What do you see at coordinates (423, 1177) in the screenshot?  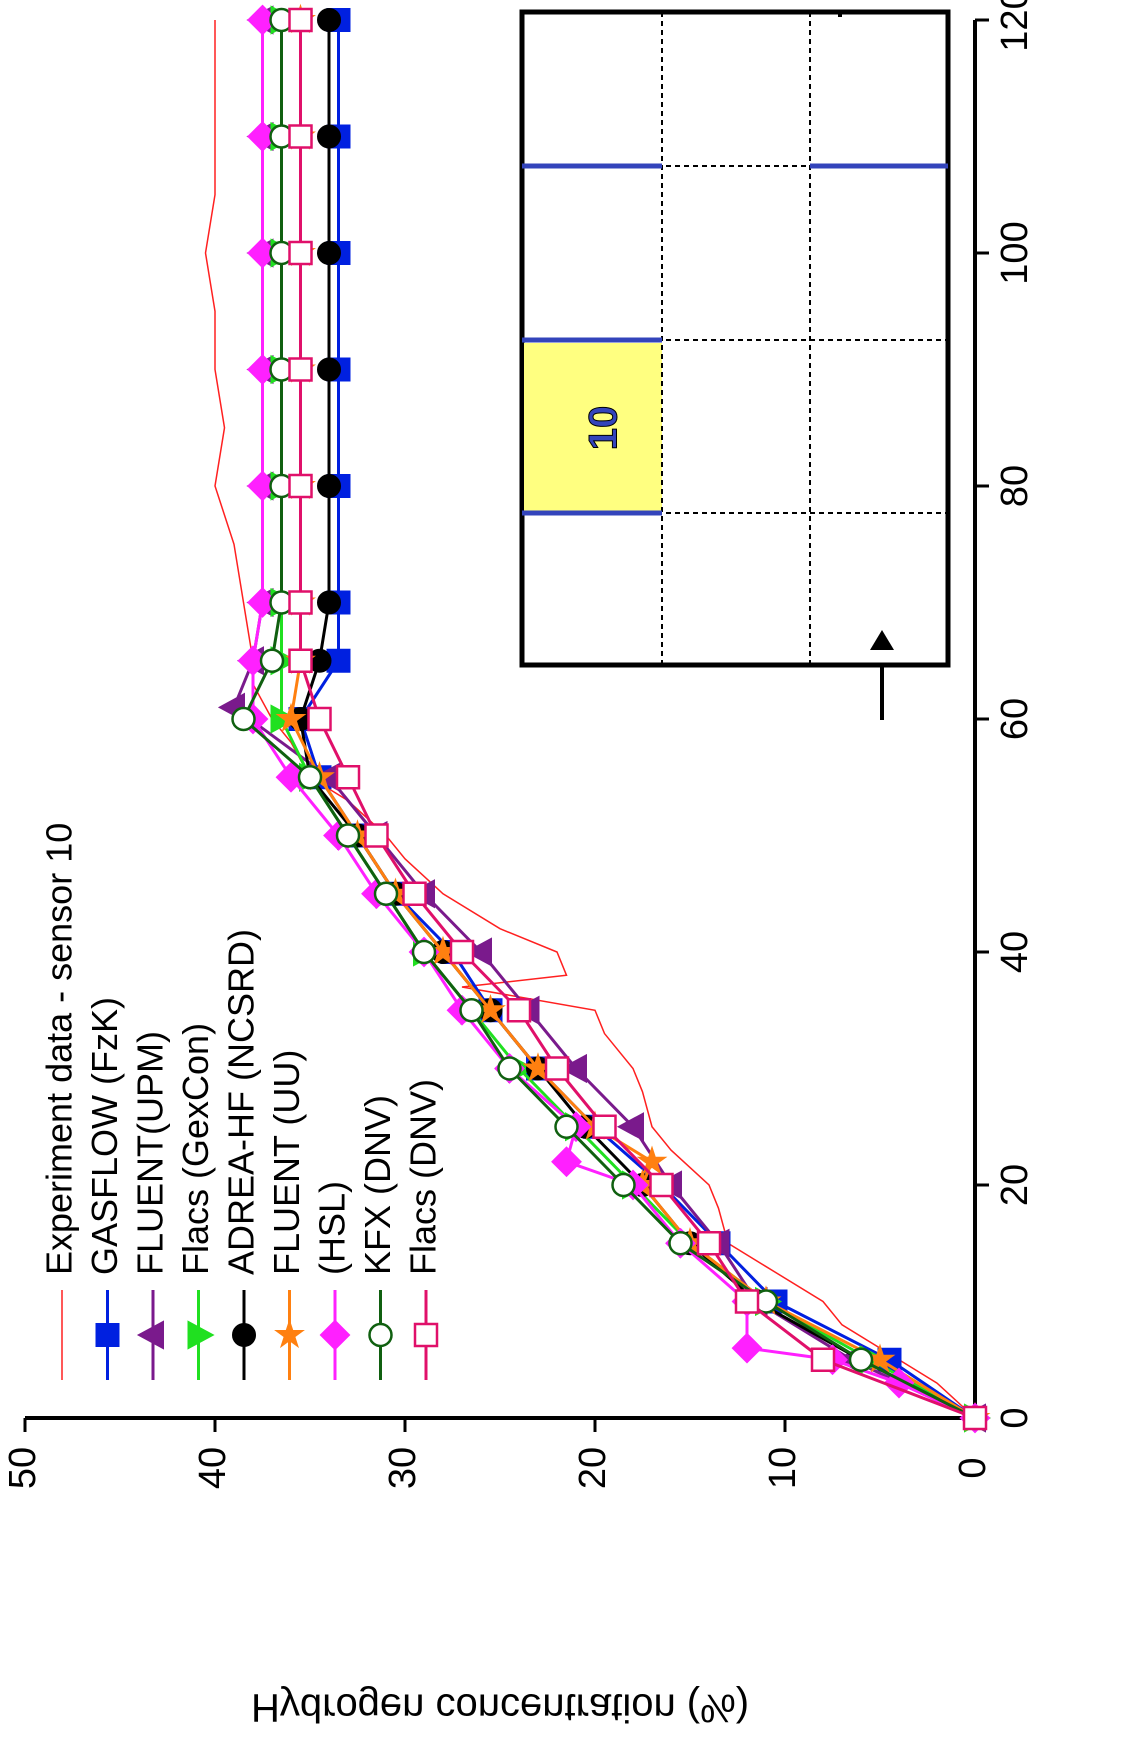 I see `legend-label: Flacs (DNV)` at bounding box center [423, 1177].